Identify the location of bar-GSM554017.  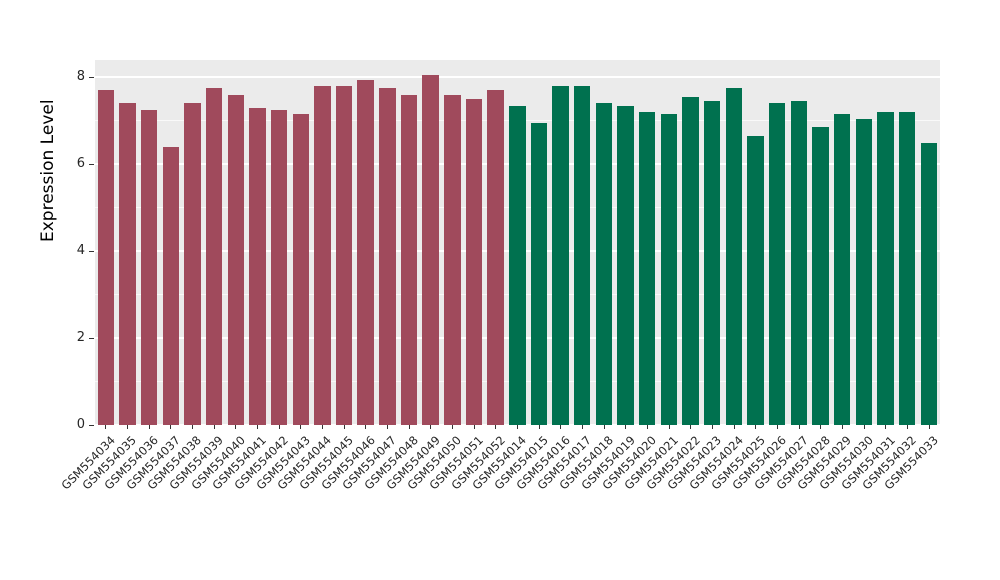
(582, 255).